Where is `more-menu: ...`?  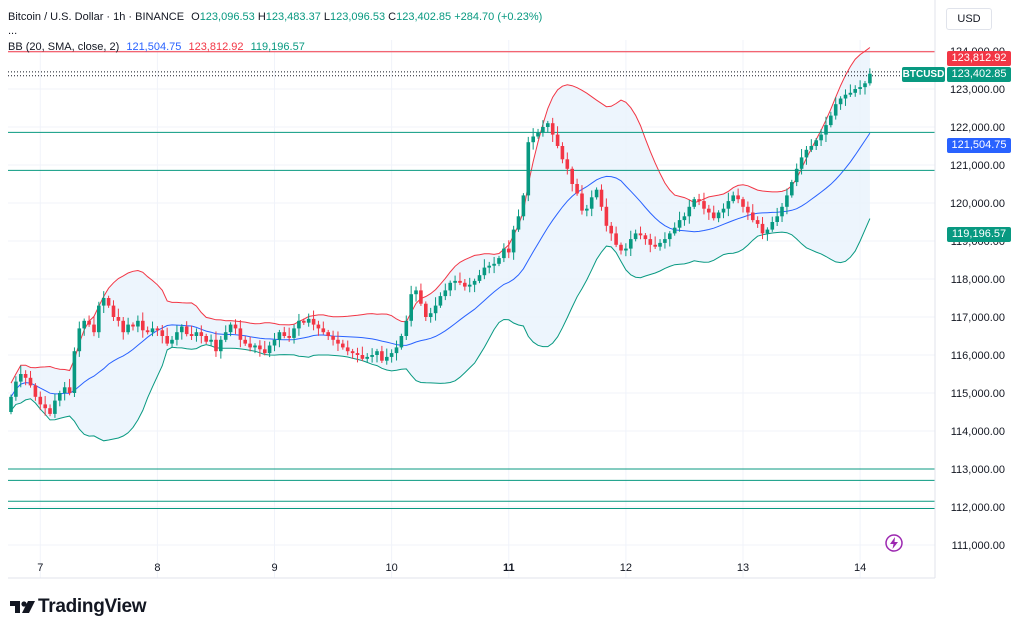 more-menu: ... is located at coordinates (13, 31).